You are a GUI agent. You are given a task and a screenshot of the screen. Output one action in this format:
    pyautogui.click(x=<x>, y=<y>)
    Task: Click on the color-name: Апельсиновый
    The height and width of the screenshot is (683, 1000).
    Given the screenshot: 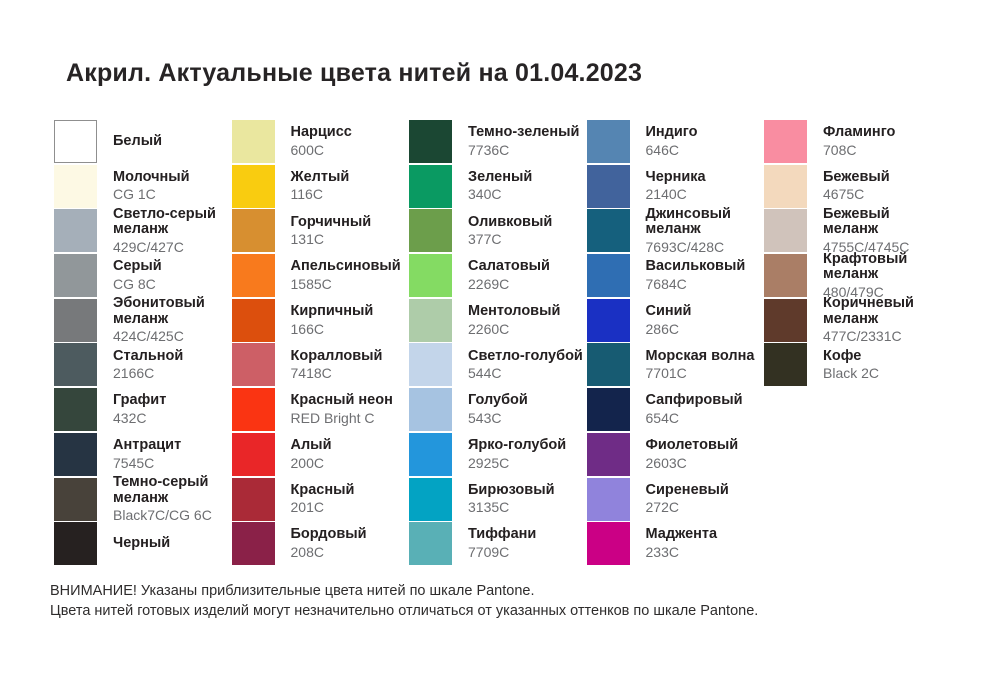 What is the action you would take?
    pyautogui.click(x=345, y=266)
    